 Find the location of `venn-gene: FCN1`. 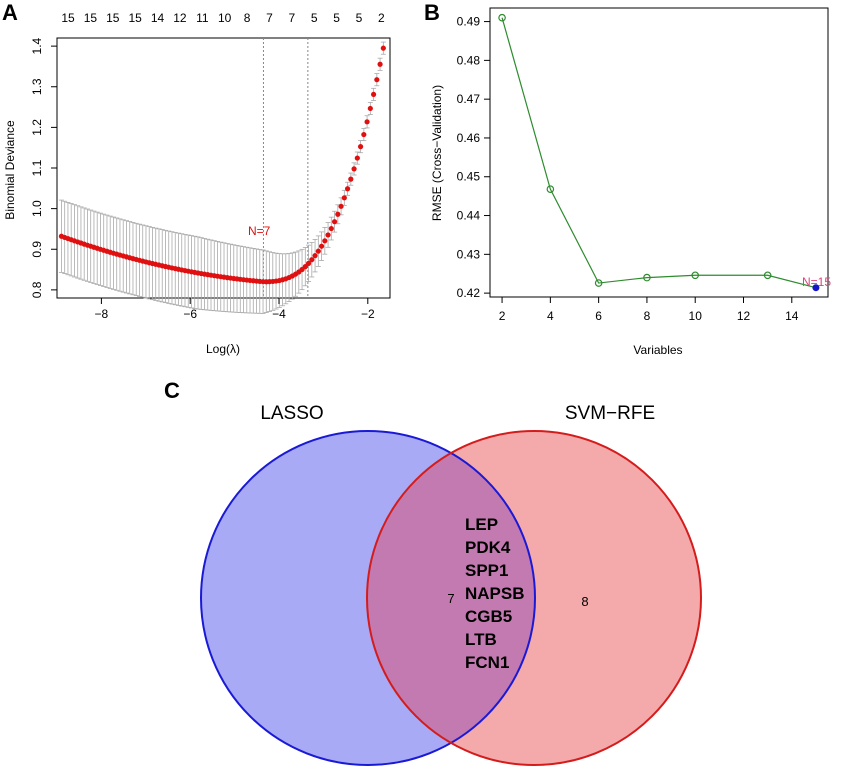

venn-gene: FCN1 is located at coordinates (487, 662).